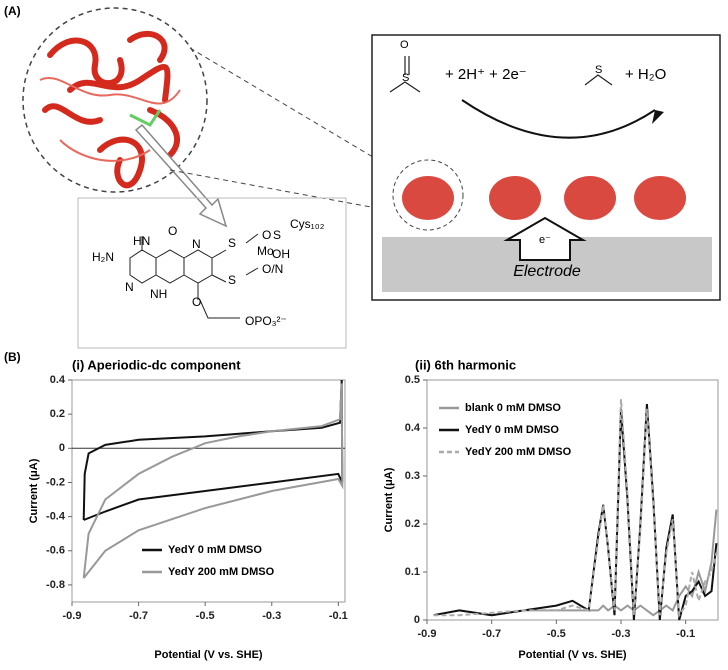 The image size is (728, 670). I want to click on panel-label: (A), so click(12, 11).